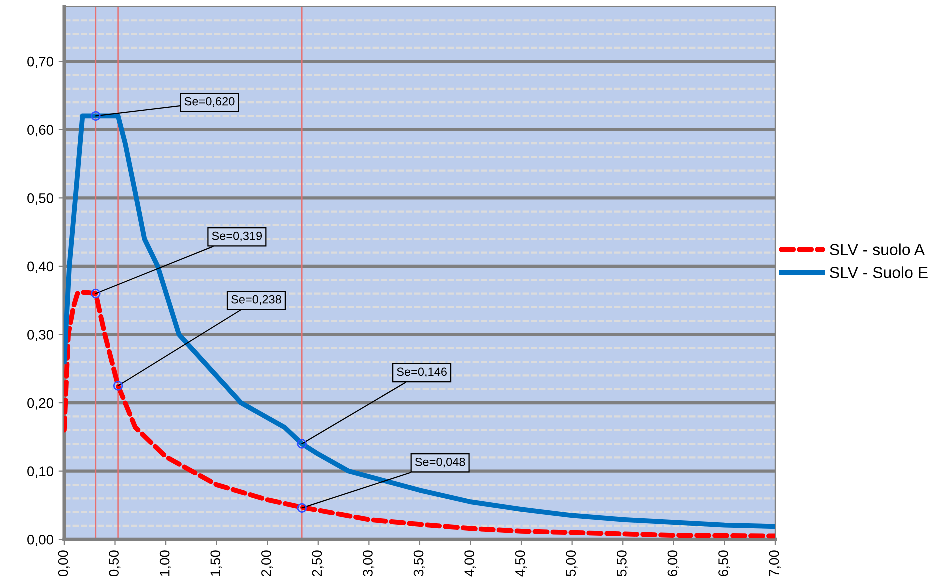  What do you see at coordinates (318, 563) in the screenshot?
I see `x-tick-label: 2,50` at bounding box center [318, 563].